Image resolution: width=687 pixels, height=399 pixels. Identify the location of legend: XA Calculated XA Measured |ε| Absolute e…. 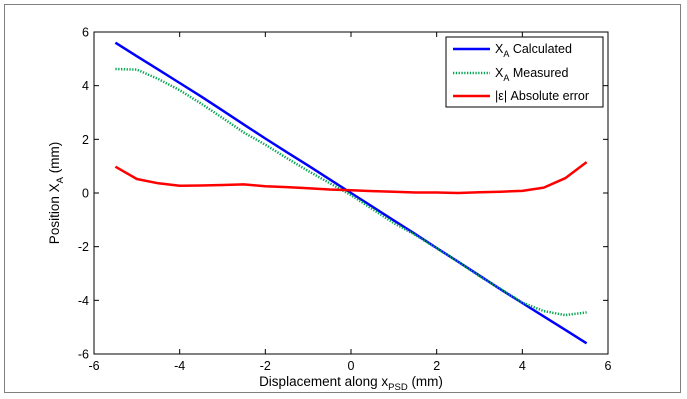
(524, 72).